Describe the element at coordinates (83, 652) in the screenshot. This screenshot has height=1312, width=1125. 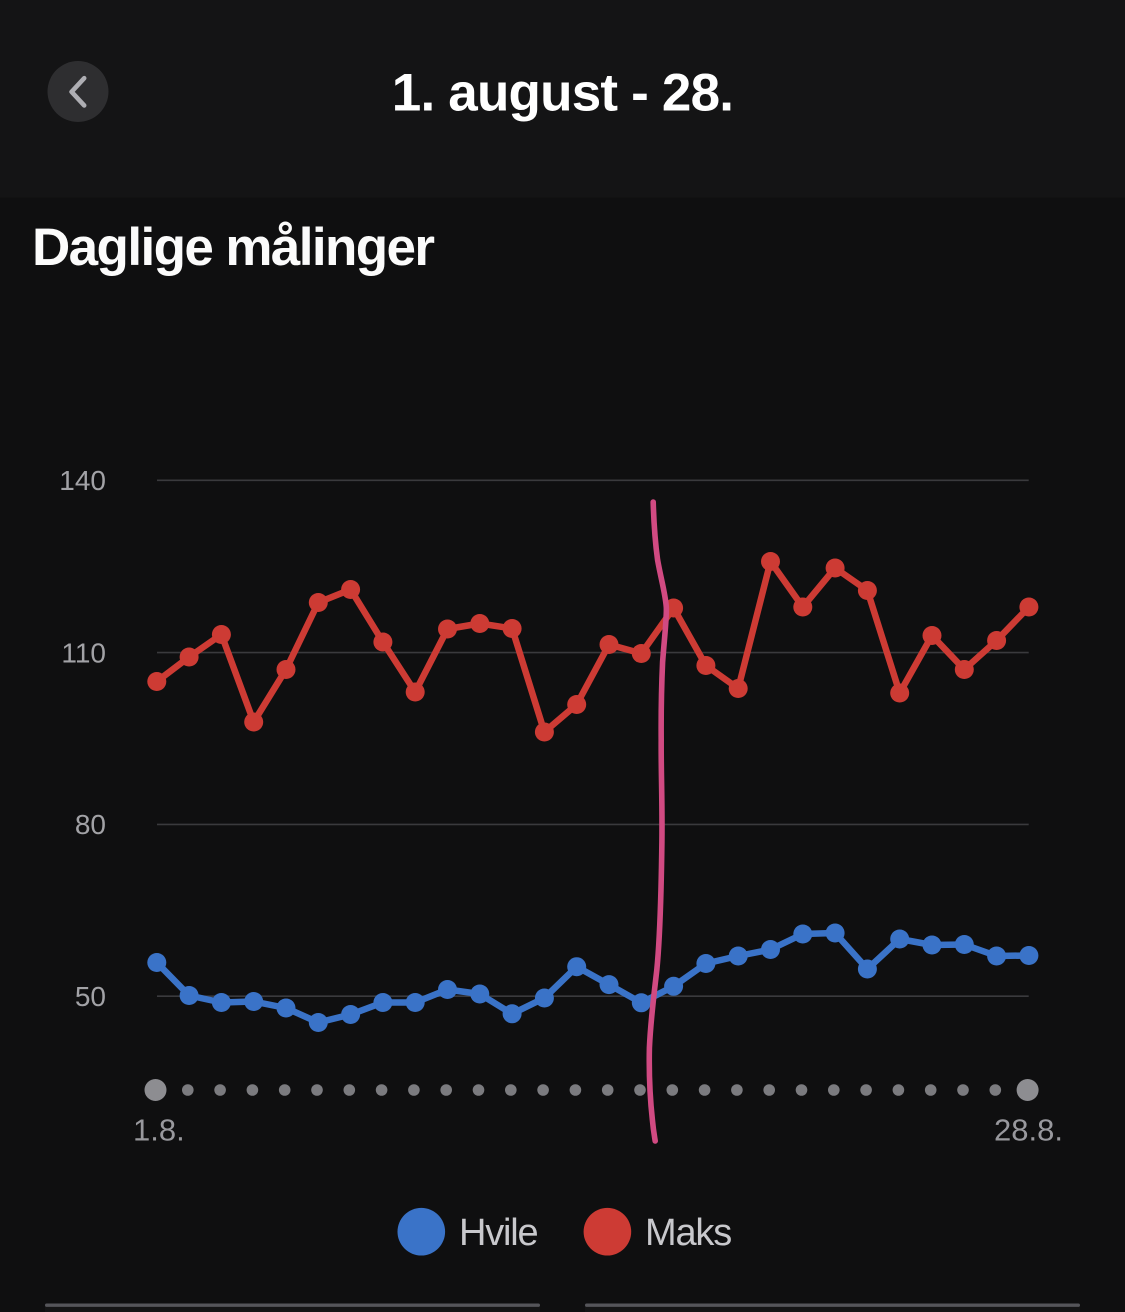
I see `svg-text: 110` at that location.